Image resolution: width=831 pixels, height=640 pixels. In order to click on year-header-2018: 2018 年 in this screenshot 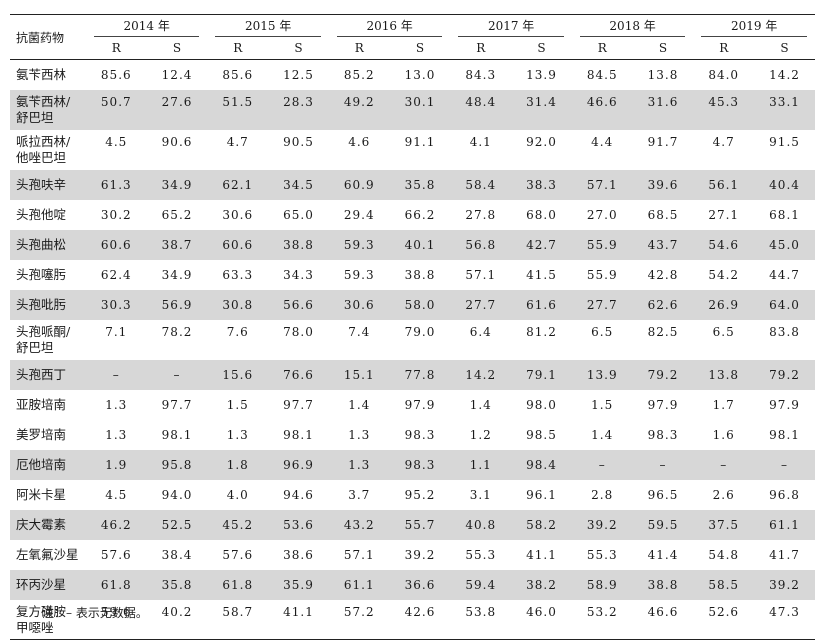, I will do `click(632, 25)`.